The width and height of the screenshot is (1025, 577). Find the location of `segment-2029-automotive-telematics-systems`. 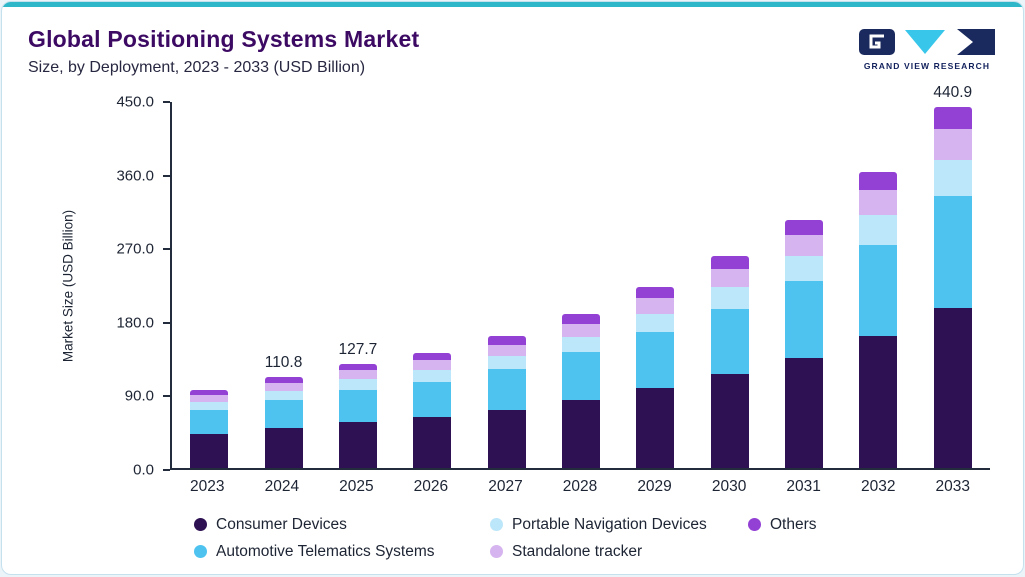

segment-2029-automotive-telematics-systems is located at coordinates (655, 359).